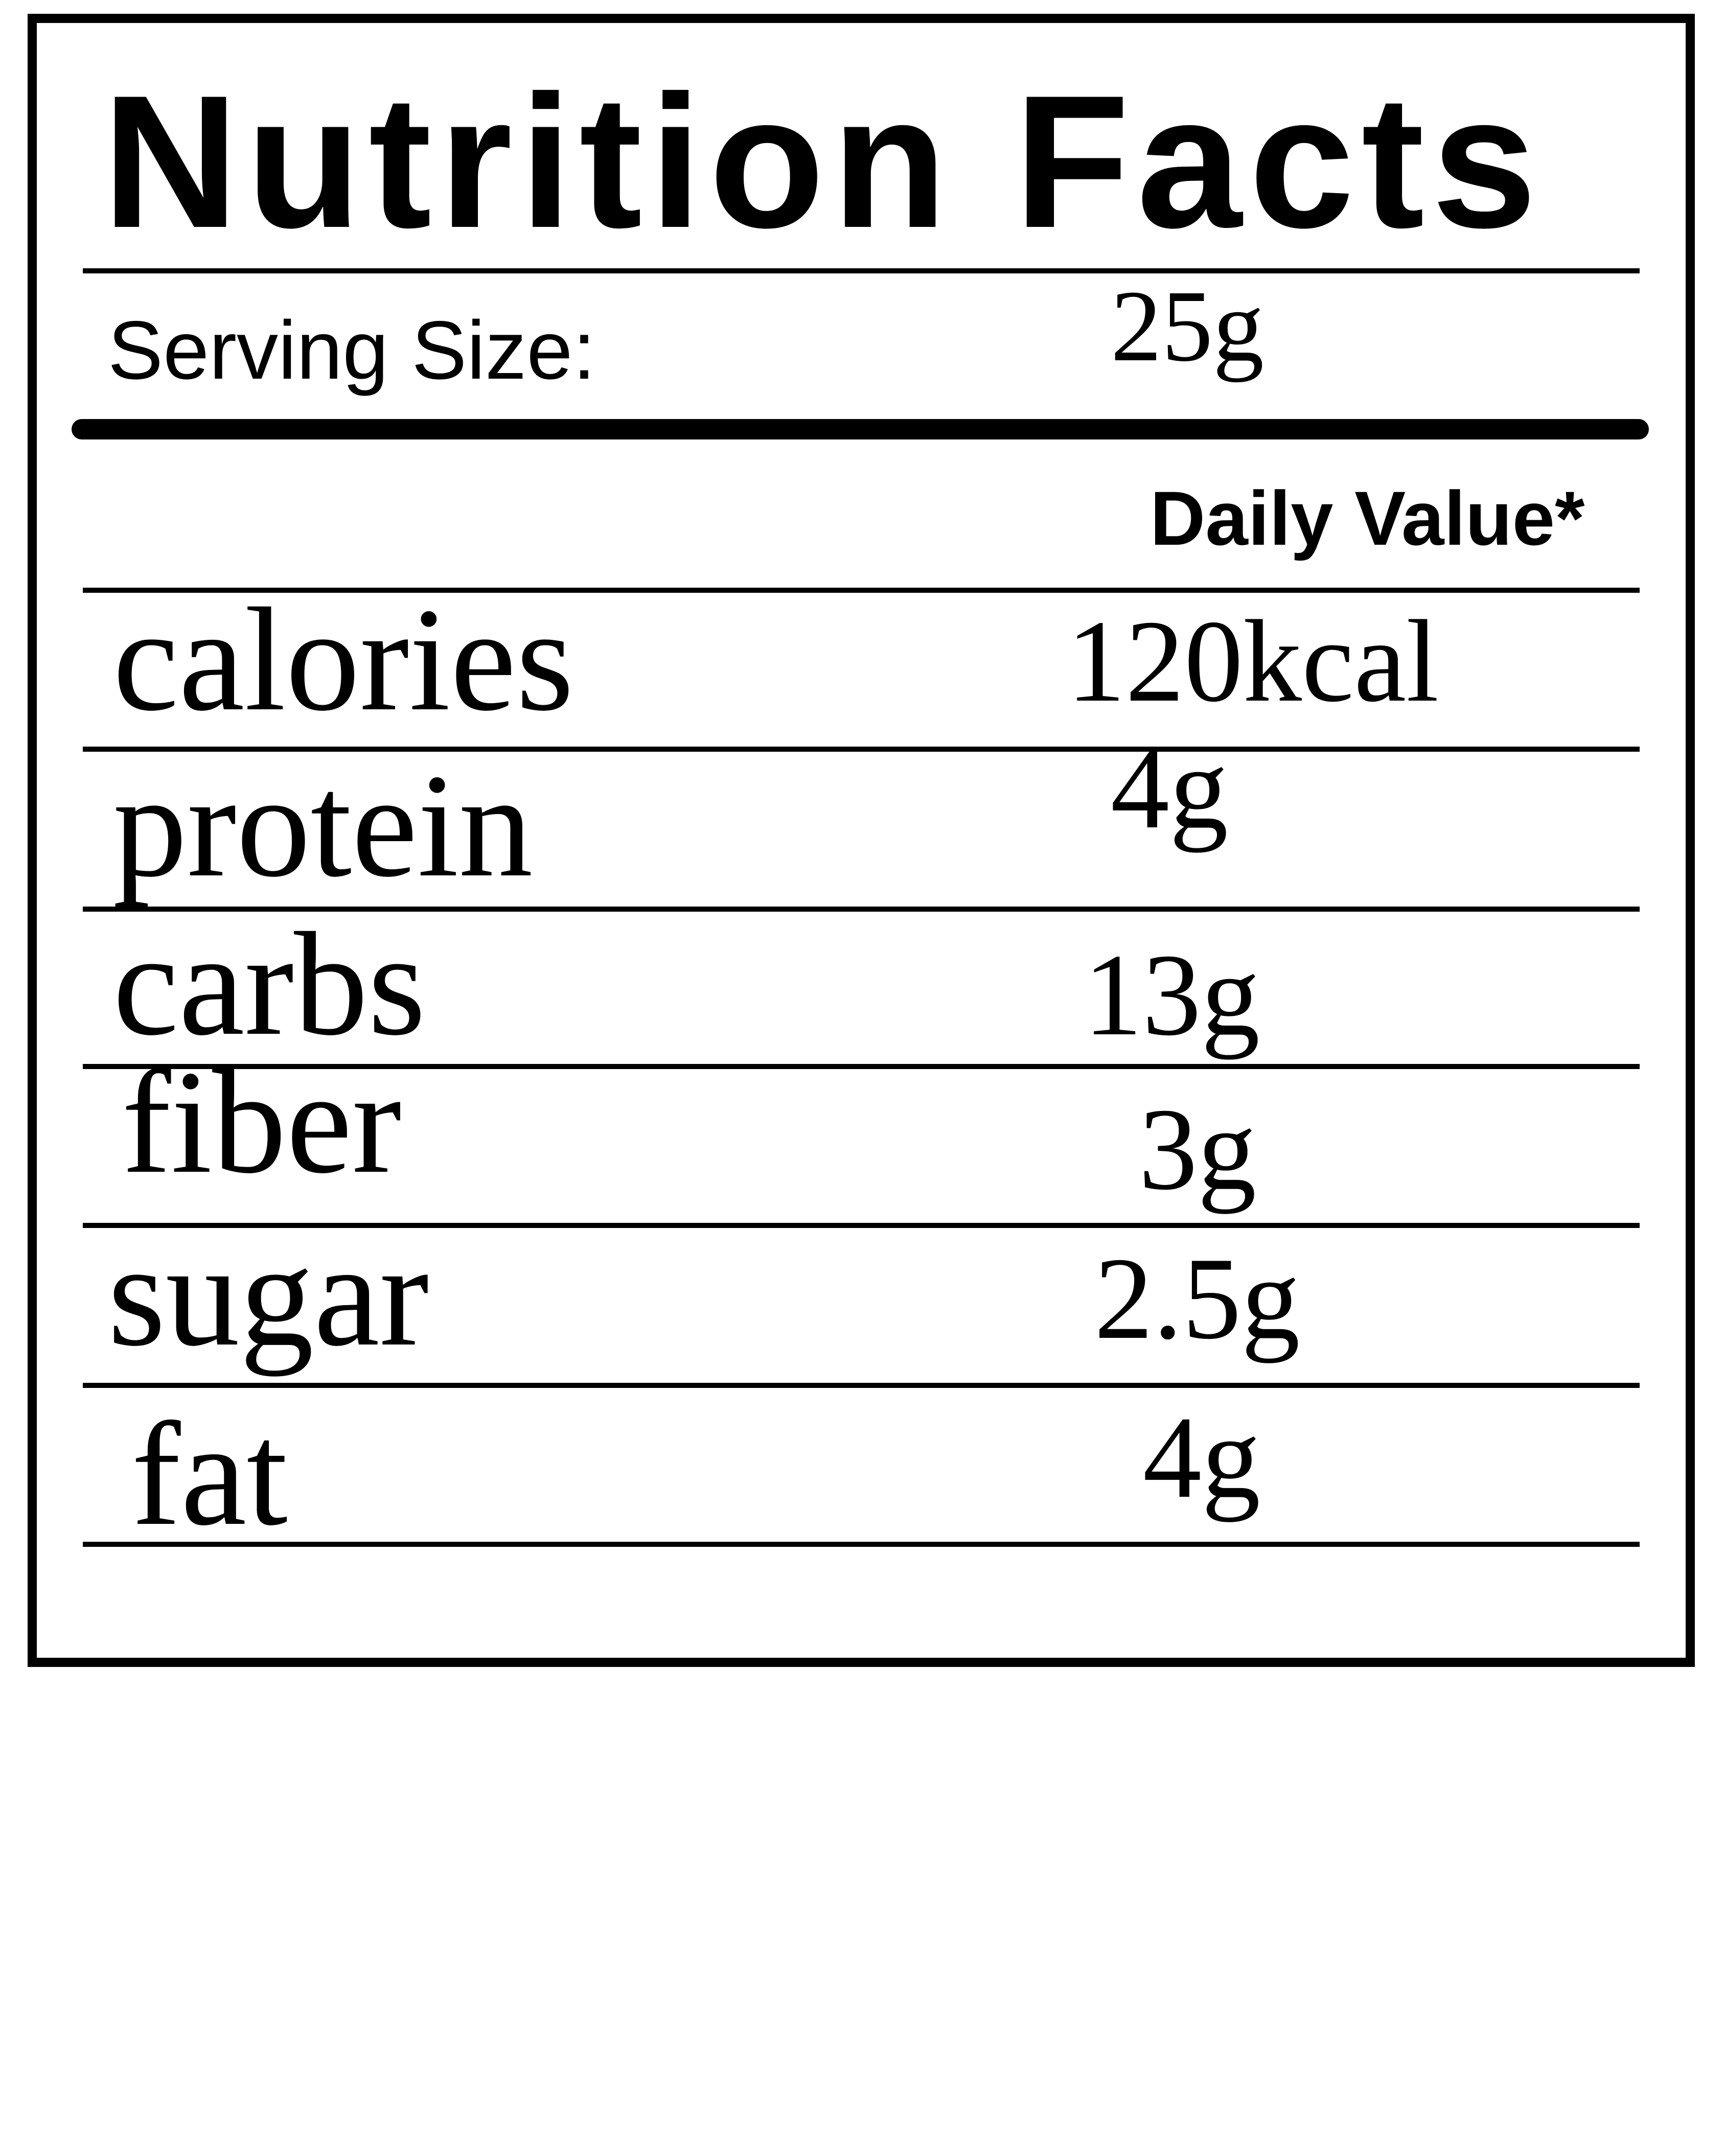 This screenshot has width=1725, height=2156. What do you see at coordinates (269, 984) in the screenshot?
I see `nutrient-label-carbs: carbs` at bounding box center [269, 984].